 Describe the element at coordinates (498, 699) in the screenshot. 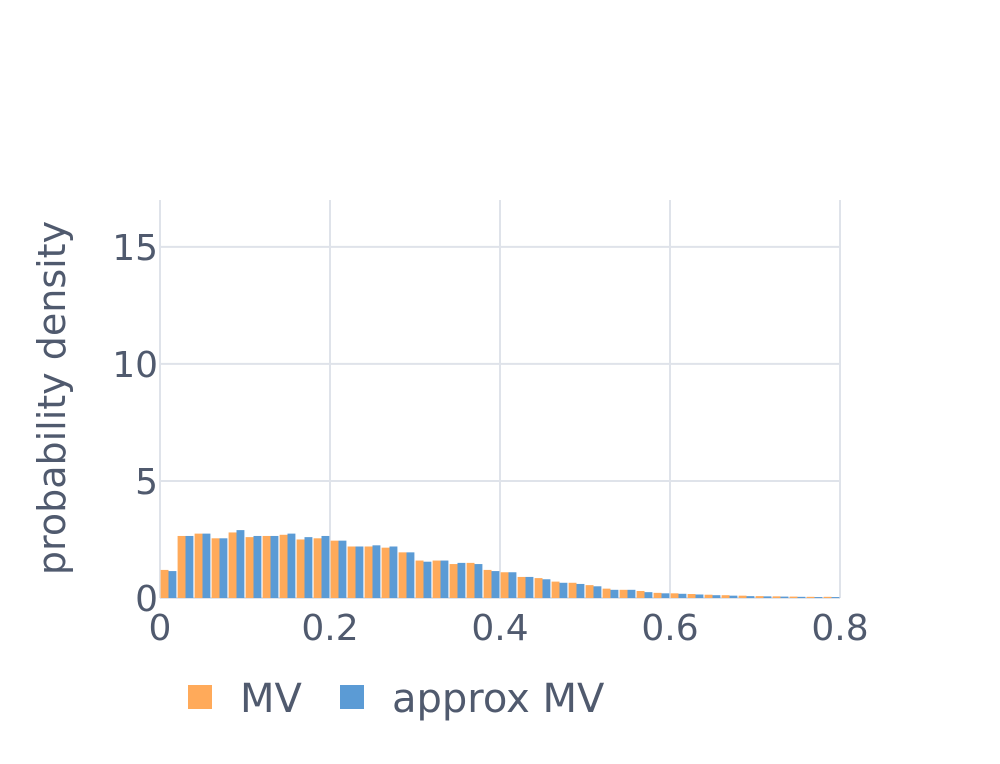

I see `legend-label-approx-mv: approx MV` at that location.